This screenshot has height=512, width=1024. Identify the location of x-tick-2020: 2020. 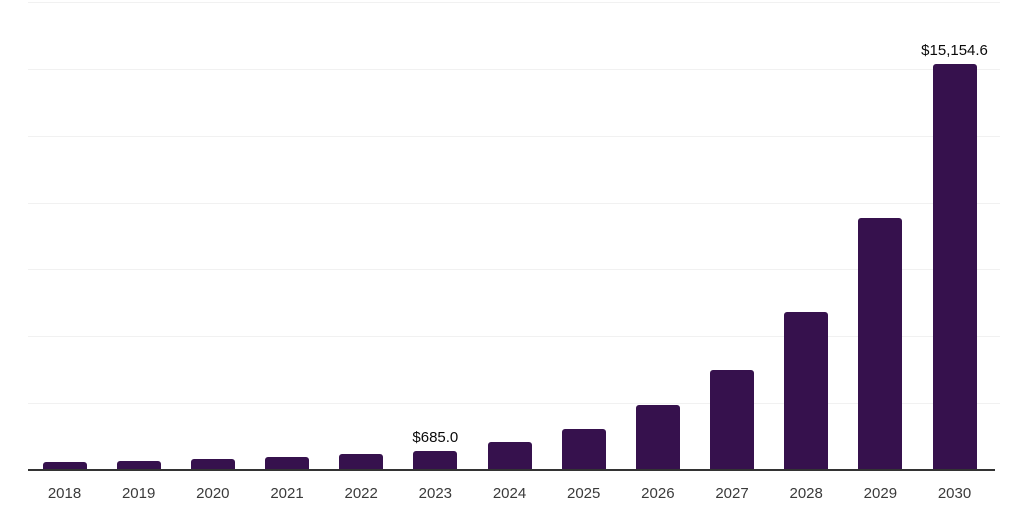
(213, 493).